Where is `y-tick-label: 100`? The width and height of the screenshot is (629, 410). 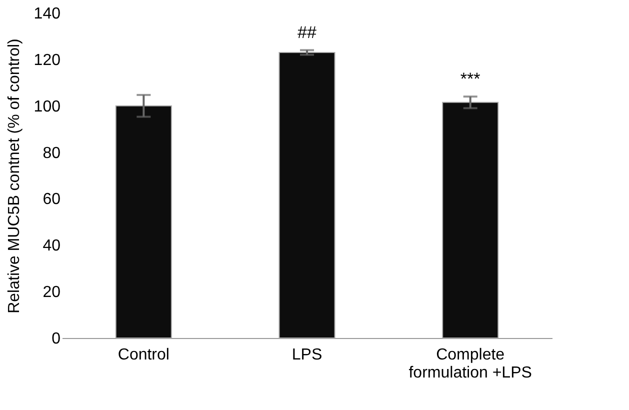
y-tick-label: 100 is located at coordinates (47, 107).